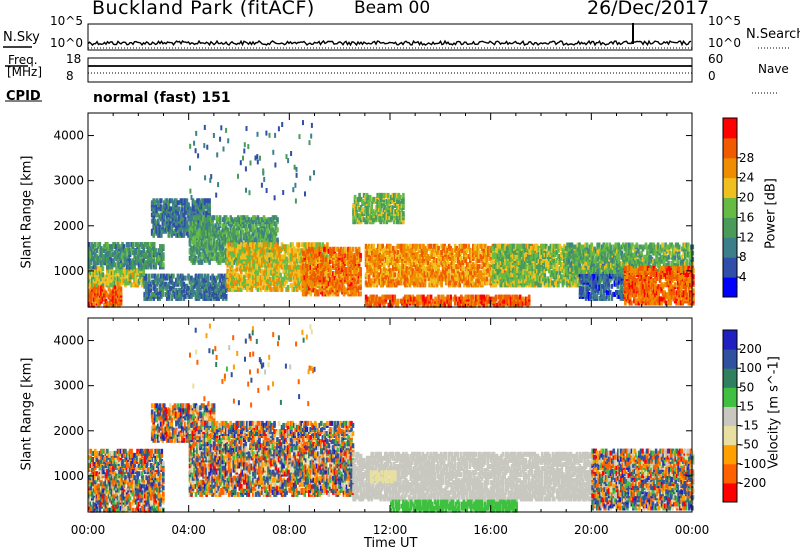 Image resolution: width=800 pixels, height=554 pixels. I want to click on freq-right-tick-bottom: 0, so click(712, 76).